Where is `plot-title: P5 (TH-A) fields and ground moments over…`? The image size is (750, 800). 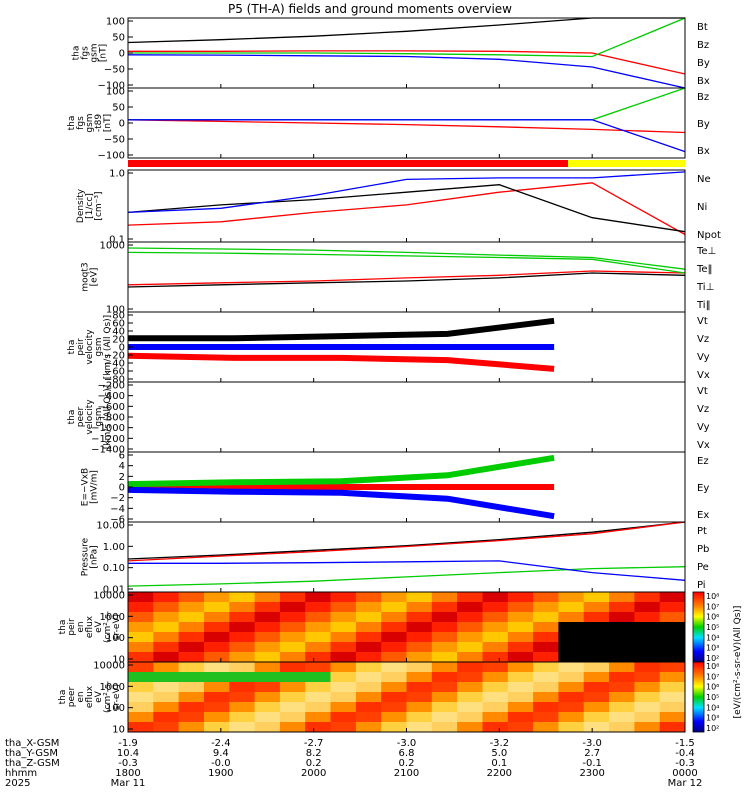 plot-title: P5 (TH-A) fields and ground moments over… is located at coordinates (370, 9).